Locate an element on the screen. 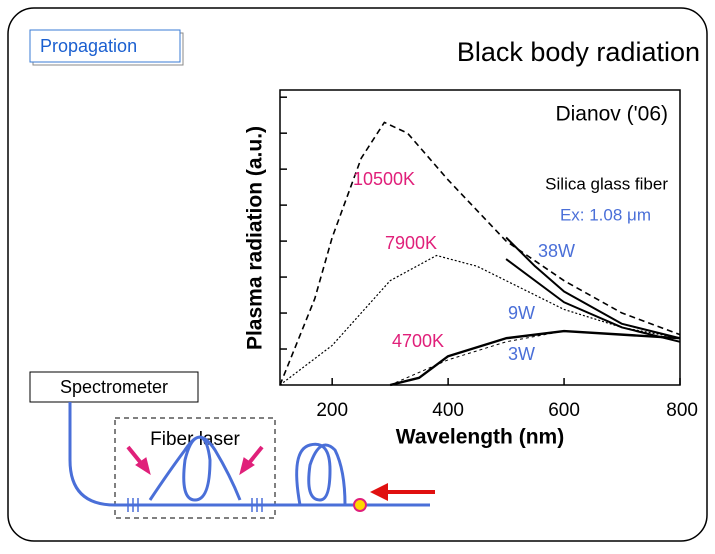  grating is located at coordinates (195, 505).